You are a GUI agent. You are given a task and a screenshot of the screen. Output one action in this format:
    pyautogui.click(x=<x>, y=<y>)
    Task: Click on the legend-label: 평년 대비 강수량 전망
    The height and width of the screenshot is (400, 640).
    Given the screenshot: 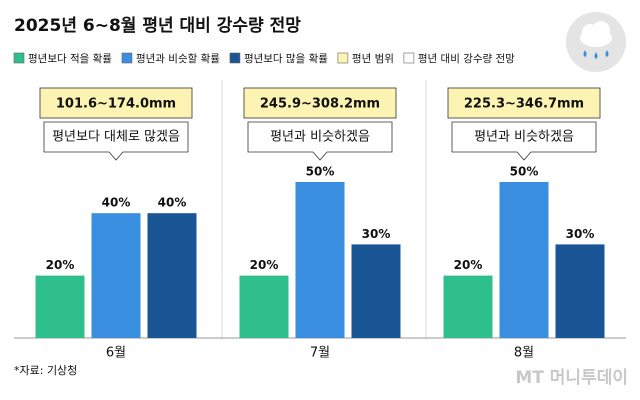 What is the action you would take?
    pyautogui.click(x=466, y=59)
    